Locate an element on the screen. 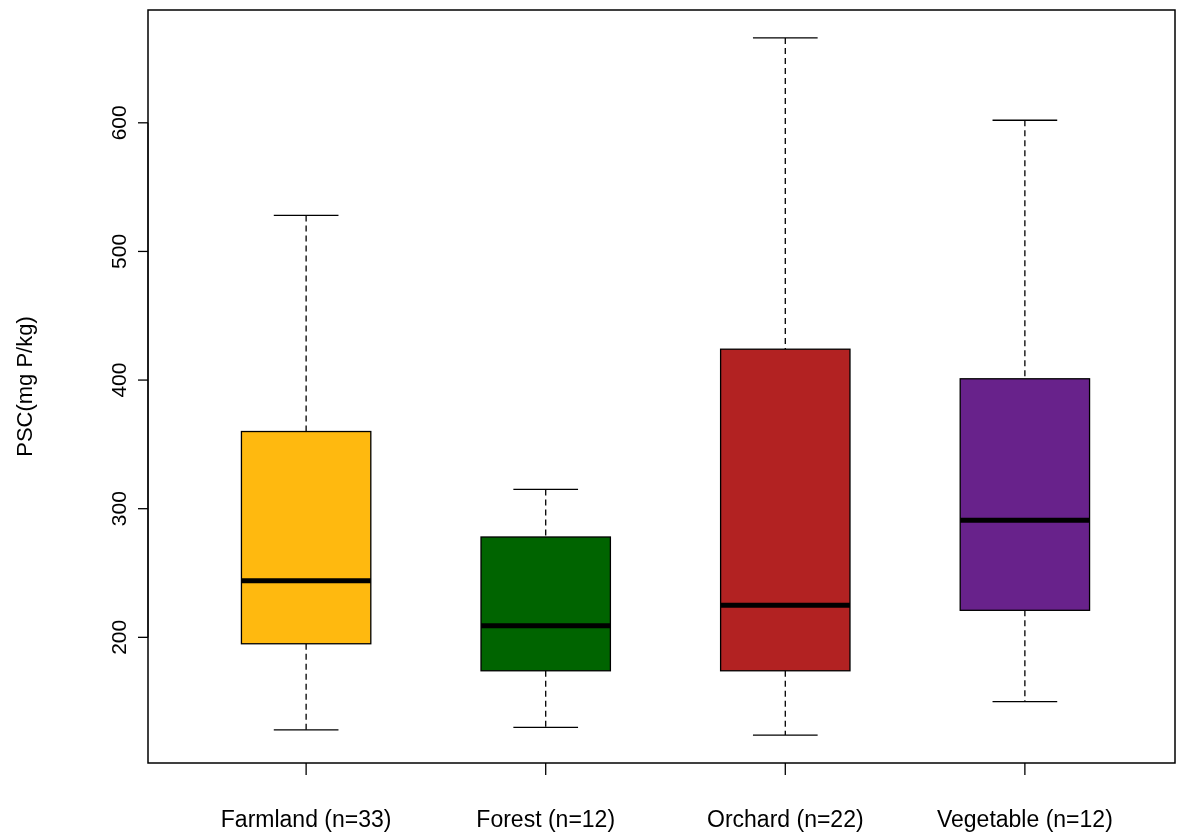  x-tick-label: Vegetable (n=12) is located at coordinates (1024, 819).